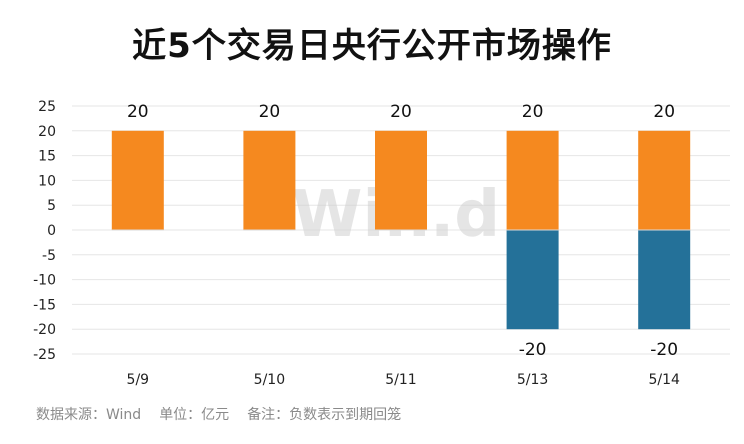 The image size is (744, 444). Describe the element at coordinates (51, 206) in the screenshot. I see `y-tick-label: 5` at that location.